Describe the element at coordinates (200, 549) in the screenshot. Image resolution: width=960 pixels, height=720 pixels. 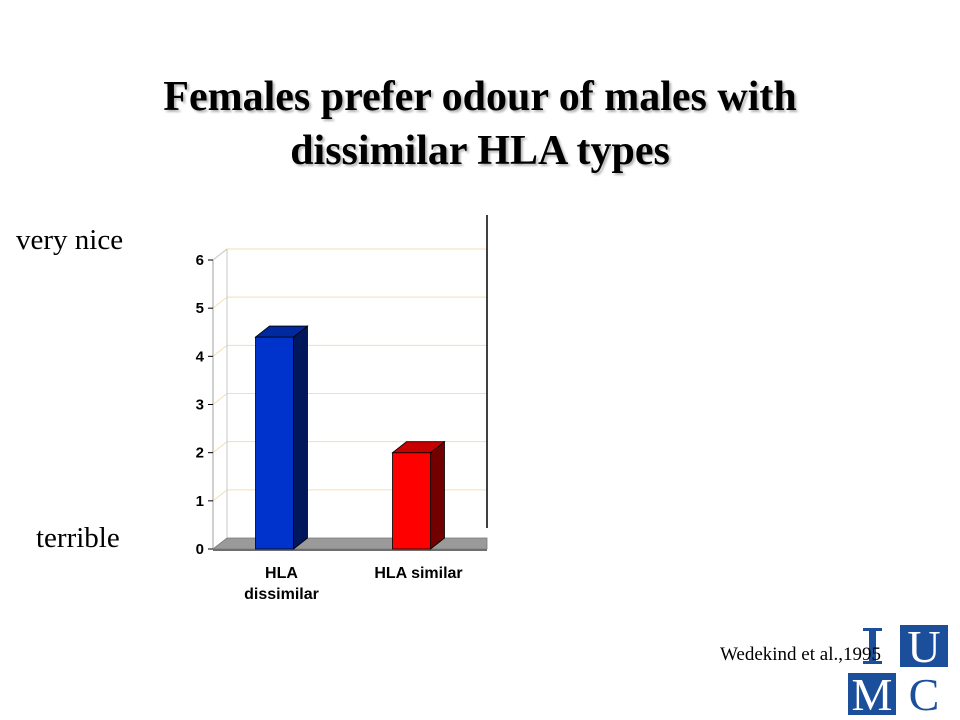
I see `y-tick-label: 0` at that location.